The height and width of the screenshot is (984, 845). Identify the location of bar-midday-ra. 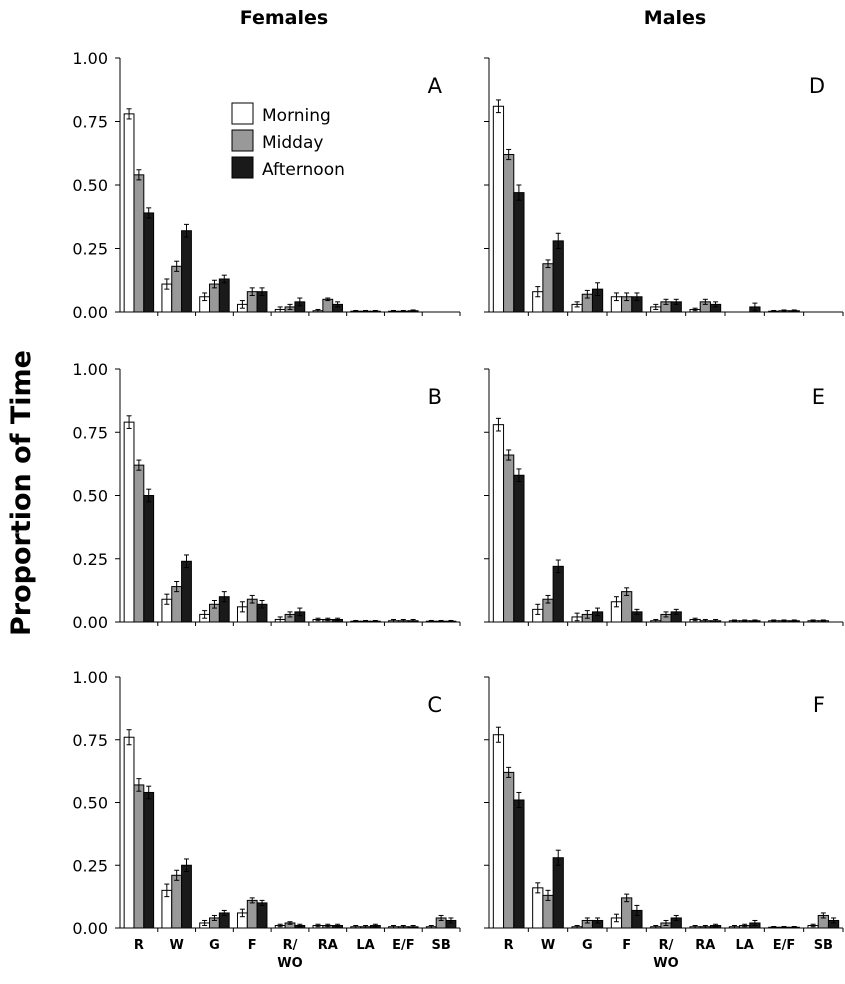
(328, 305).